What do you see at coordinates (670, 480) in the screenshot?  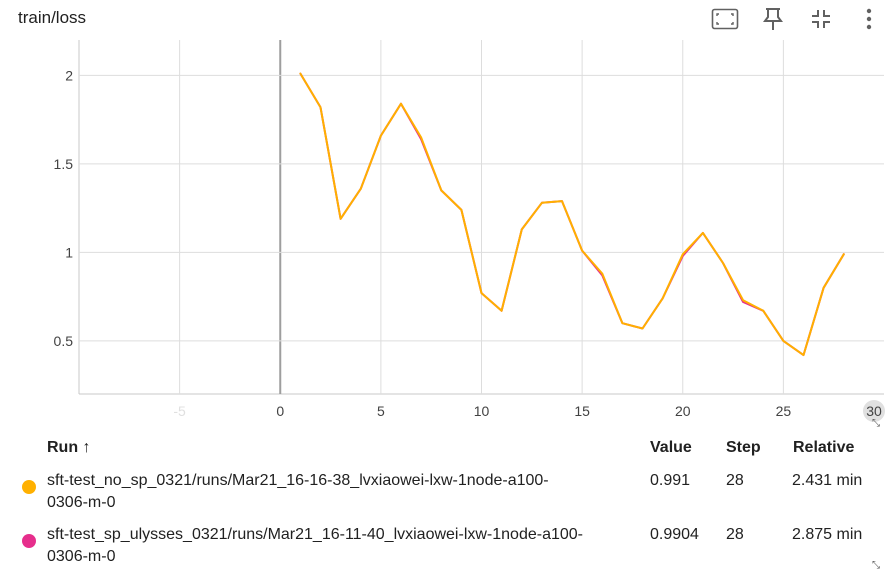 I see `run-value: 0.991` at bounding box center [670, 480].